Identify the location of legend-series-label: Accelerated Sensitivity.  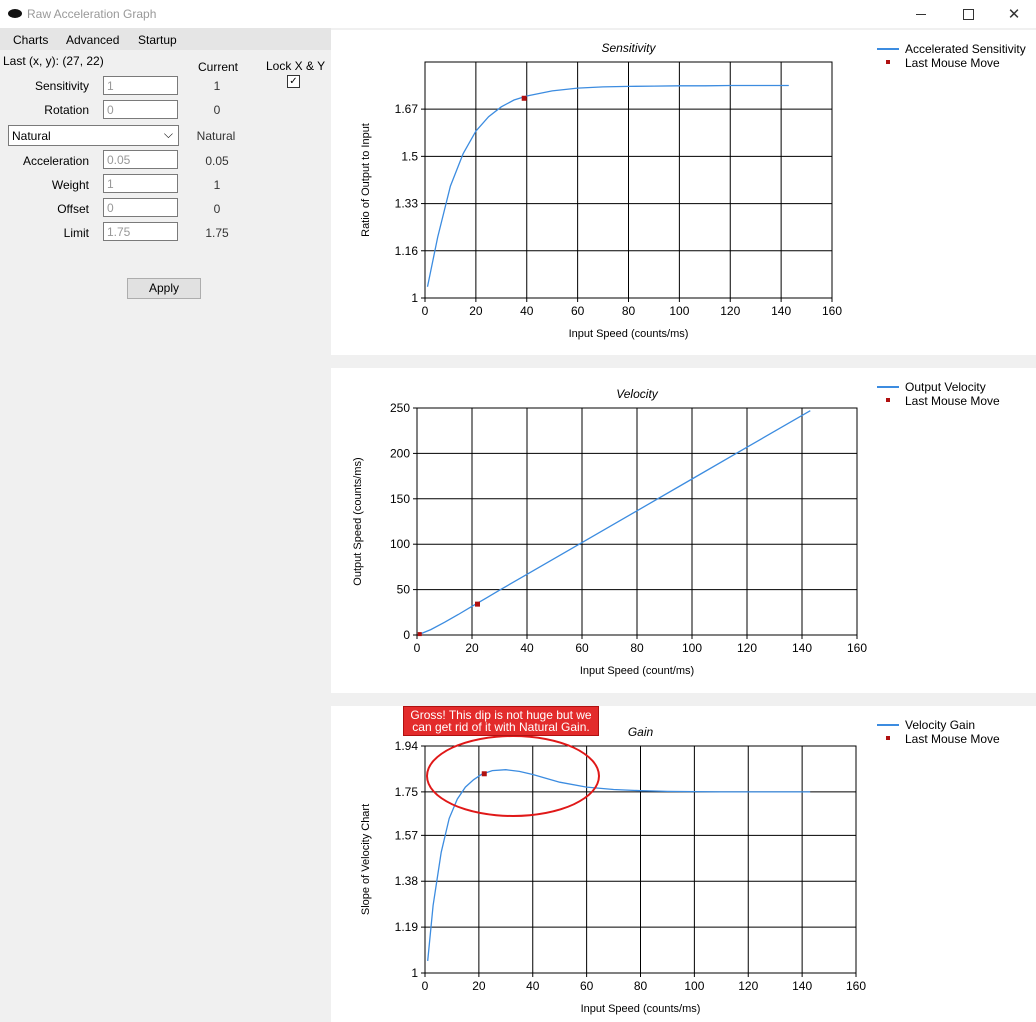
(965, 49).